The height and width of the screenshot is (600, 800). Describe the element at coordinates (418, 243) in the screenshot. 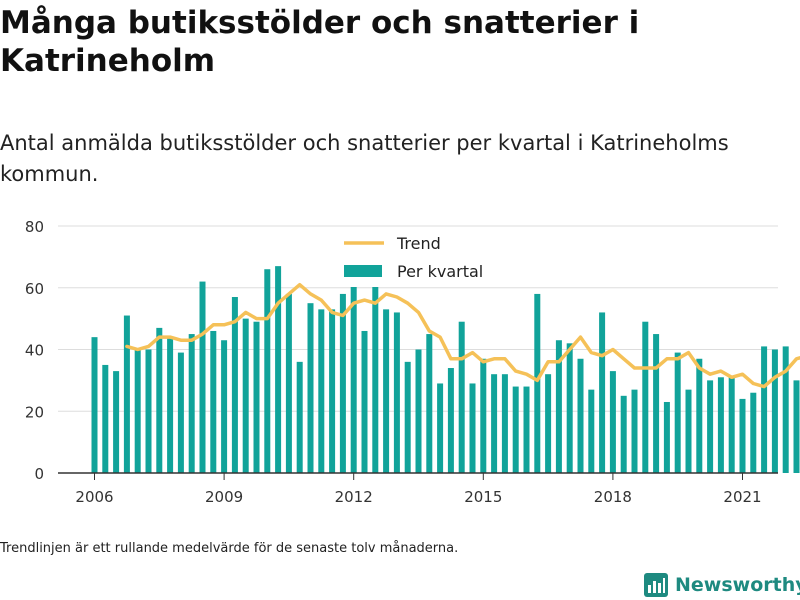

I see `legend-trend-label: Trend` at that location.